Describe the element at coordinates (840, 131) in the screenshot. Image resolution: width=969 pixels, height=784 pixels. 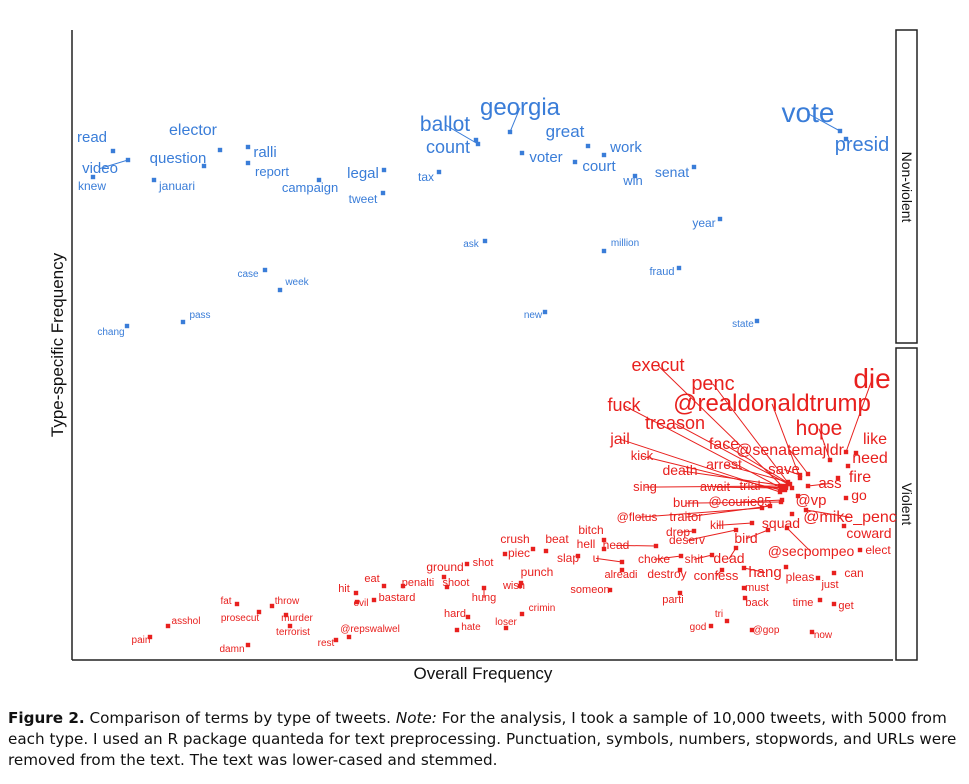
I see `point-vote` at that location.